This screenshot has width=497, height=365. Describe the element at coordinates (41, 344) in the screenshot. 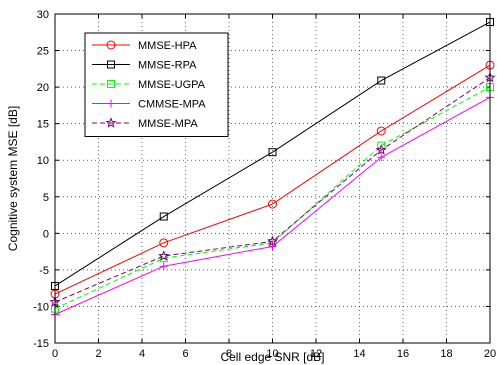

I see `y-tick-label: -15` at that location.